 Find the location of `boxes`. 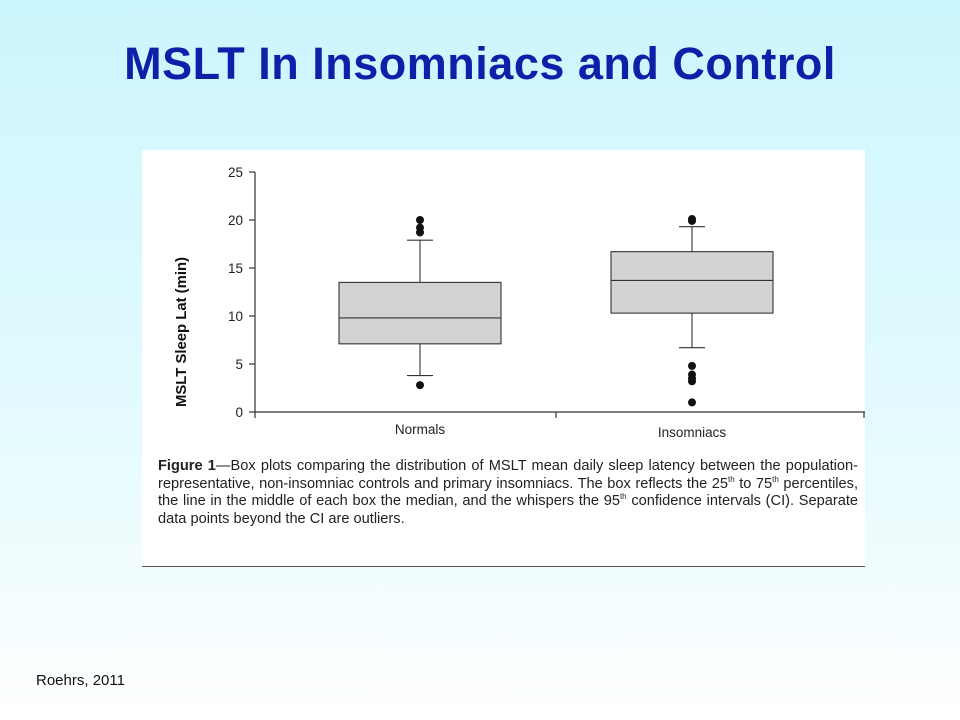

boxes is located at coordinates (556, 311).